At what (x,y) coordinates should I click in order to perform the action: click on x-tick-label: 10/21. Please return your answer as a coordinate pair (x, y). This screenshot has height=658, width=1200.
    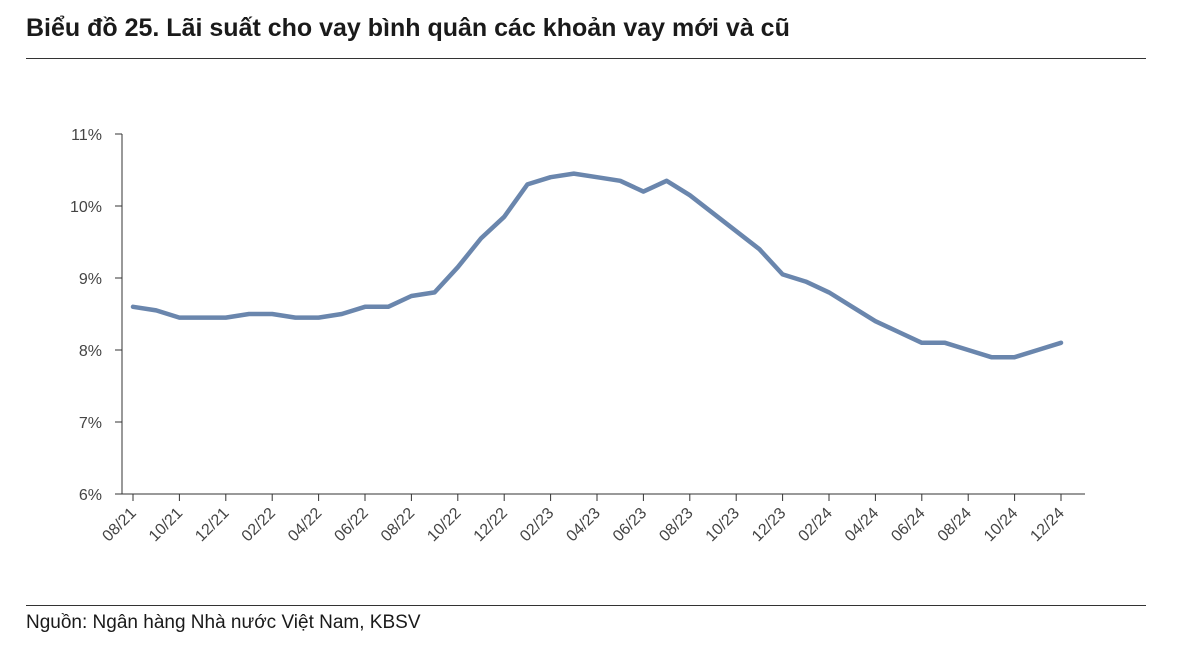
    Looking at the image, I should click on (166, 525).